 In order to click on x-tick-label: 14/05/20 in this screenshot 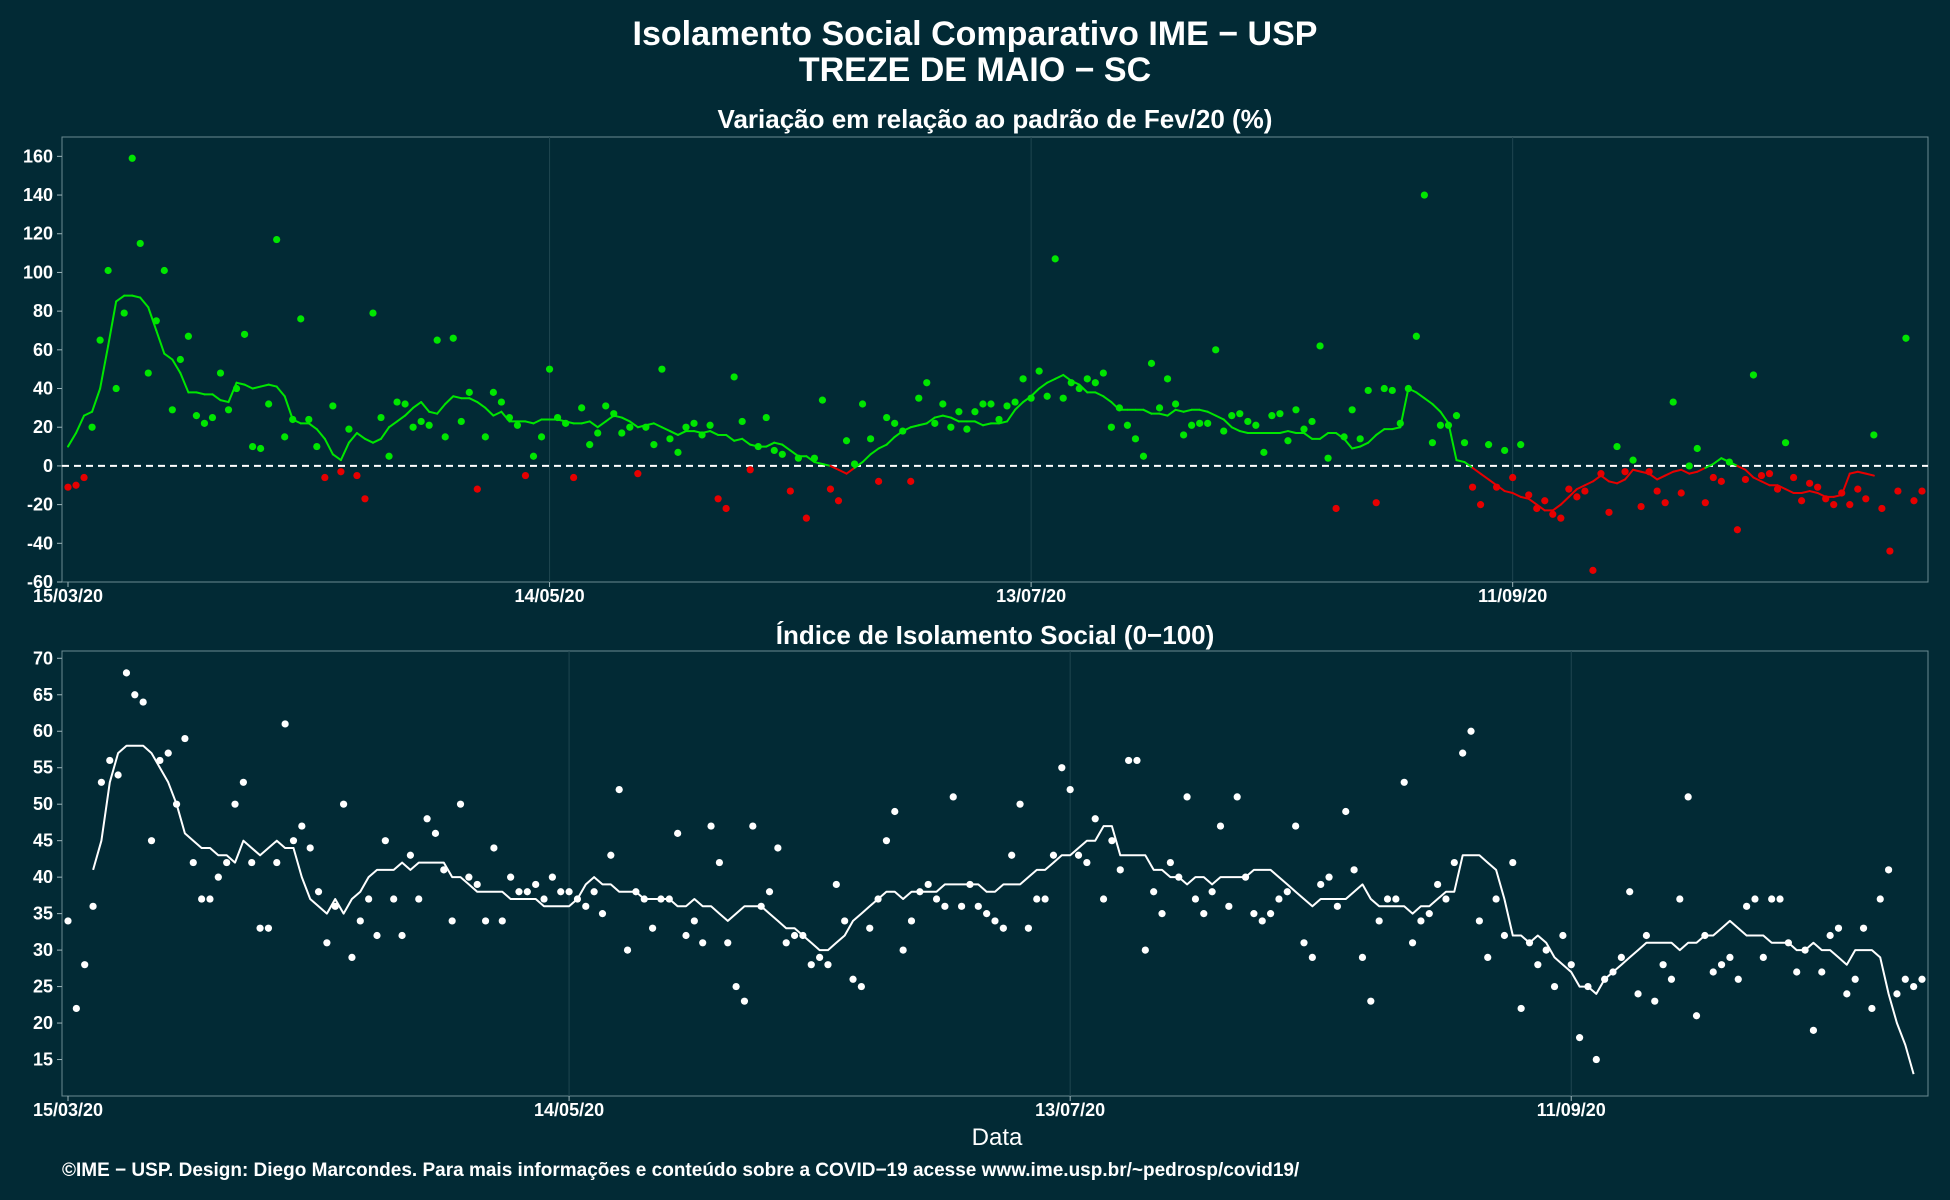, I will do `click(550, 596)`.